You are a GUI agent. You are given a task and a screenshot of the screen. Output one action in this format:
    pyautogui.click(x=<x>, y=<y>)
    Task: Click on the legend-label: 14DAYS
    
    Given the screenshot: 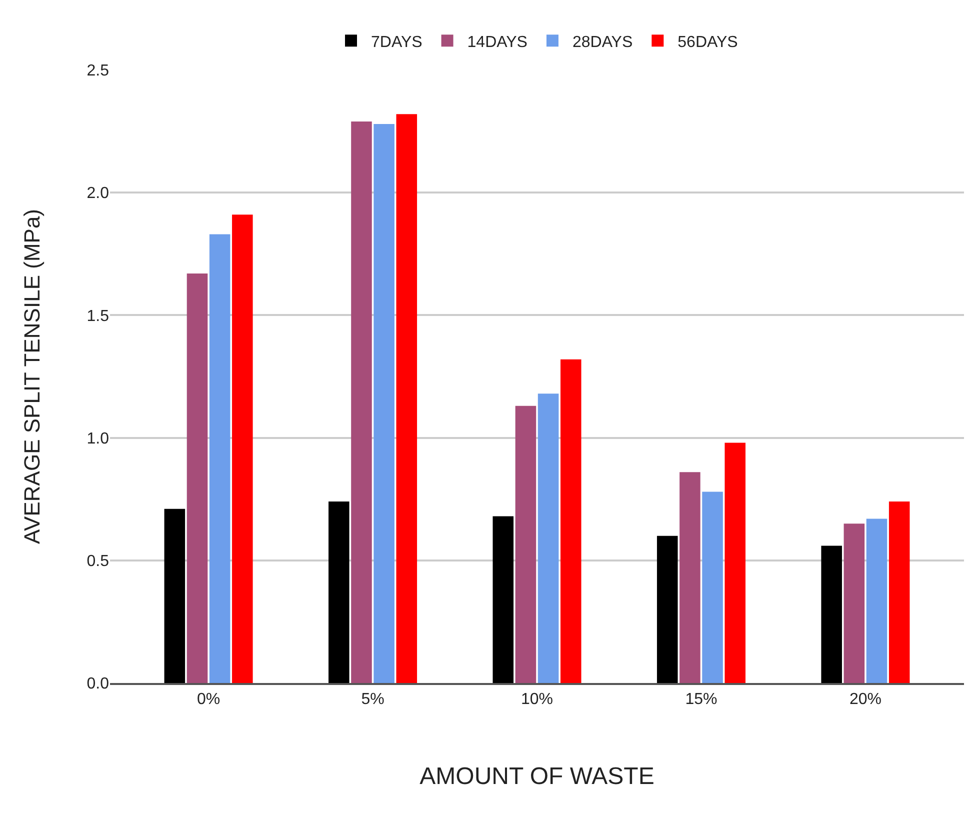 What is the action you would take?
    pyautogui.click(x=497, y=42)
    